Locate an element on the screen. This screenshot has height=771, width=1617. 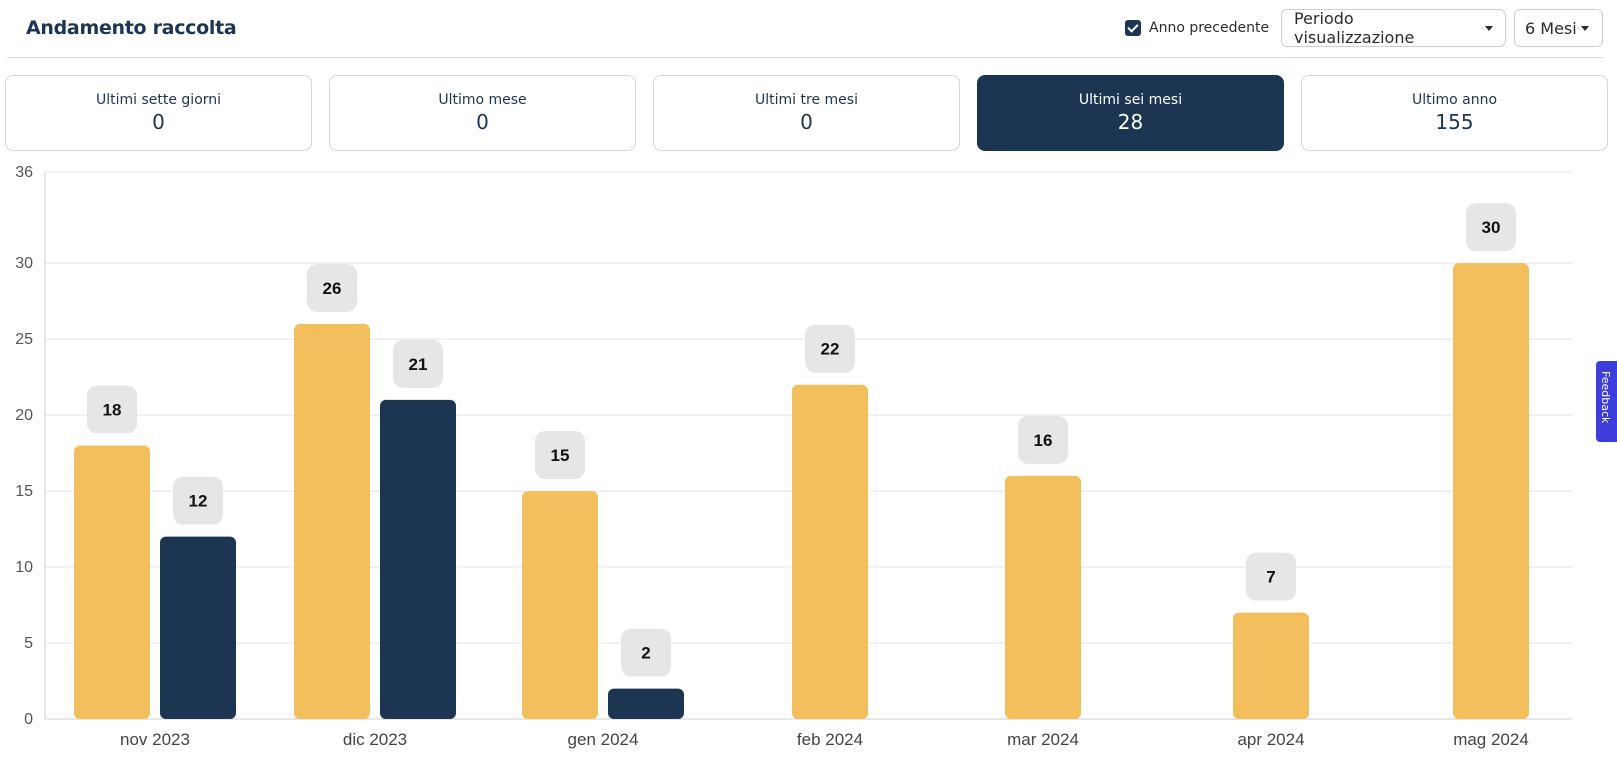
data-label: 15 is located at coordinates (560, 455).